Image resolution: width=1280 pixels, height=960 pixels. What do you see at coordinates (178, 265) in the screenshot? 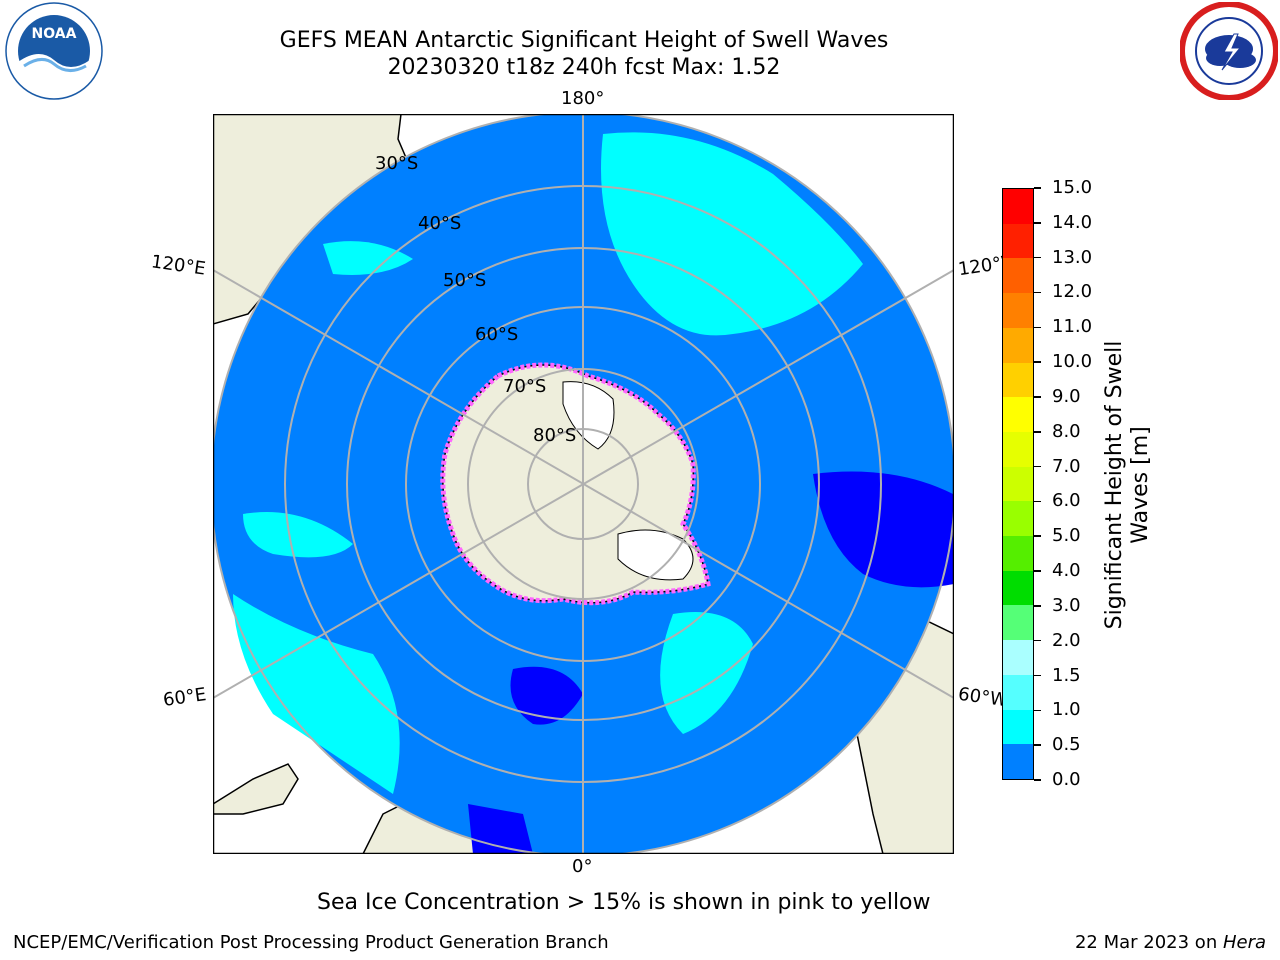
I see `lon-label-120e: 120°E` at bounding box center [178, 265].